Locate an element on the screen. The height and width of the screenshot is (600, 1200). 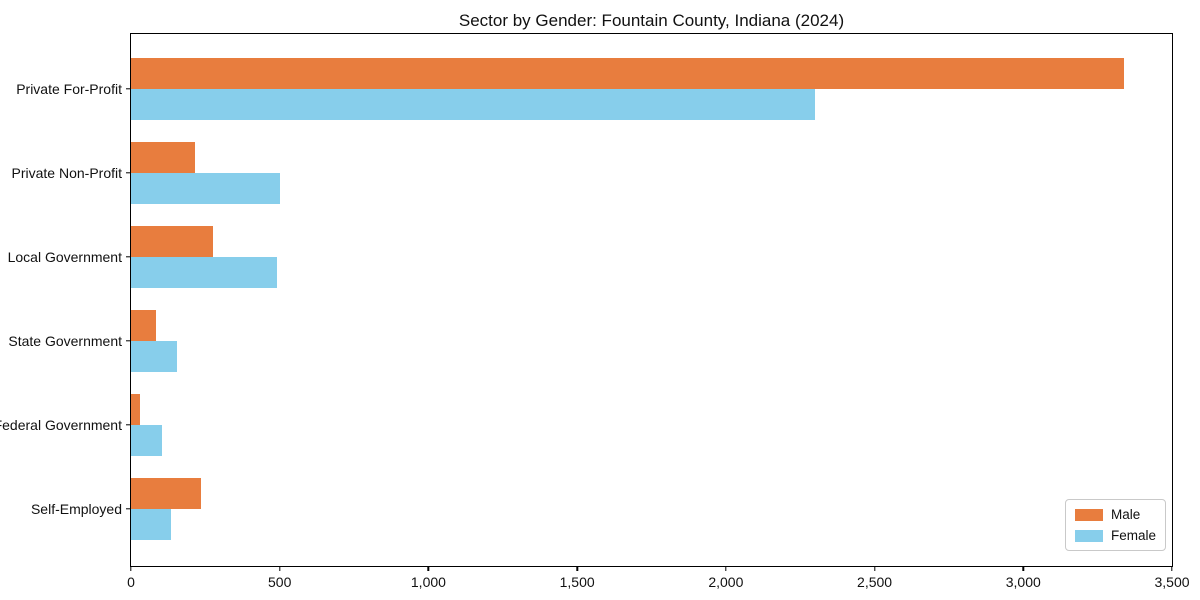
y-tick-mark-self-employed is located at coordinates (128, 509).